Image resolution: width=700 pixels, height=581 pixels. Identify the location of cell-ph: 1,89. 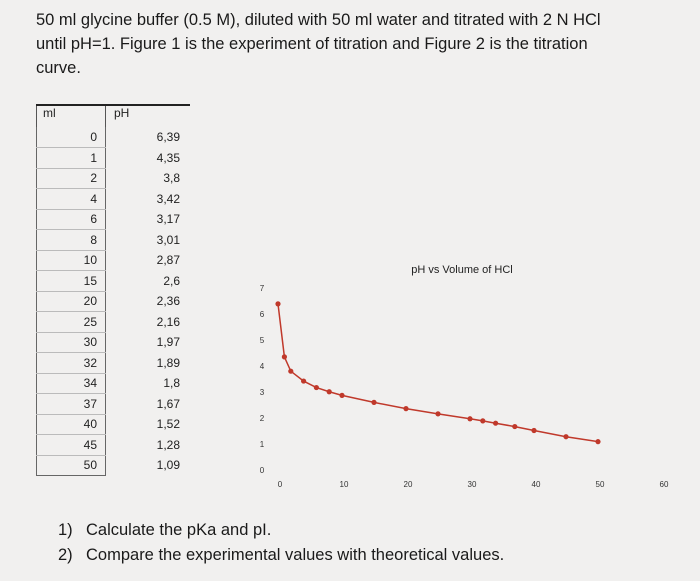
(168, 362).